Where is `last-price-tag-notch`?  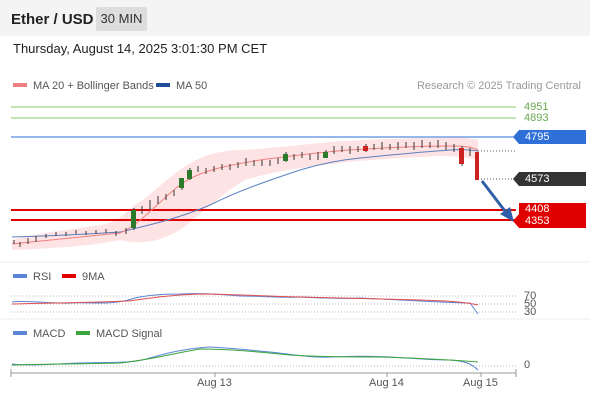 last-price-tag-notch is located at coordinates (516, 179).